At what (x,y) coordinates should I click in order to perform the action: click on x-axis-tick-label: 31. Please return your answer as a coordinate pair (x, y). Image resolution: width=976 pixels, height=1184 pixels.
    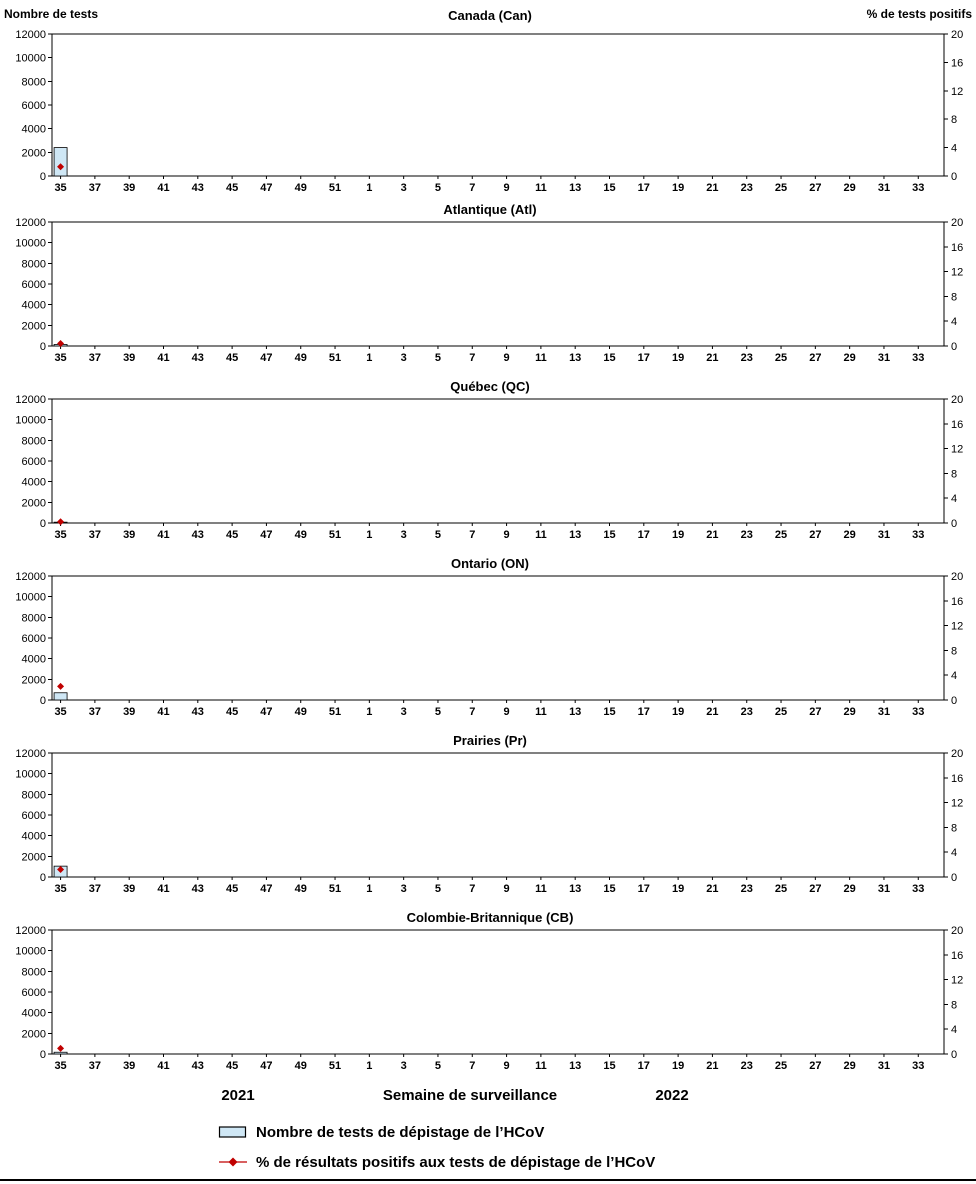
    Looking at the image, I should click on (884, 889).